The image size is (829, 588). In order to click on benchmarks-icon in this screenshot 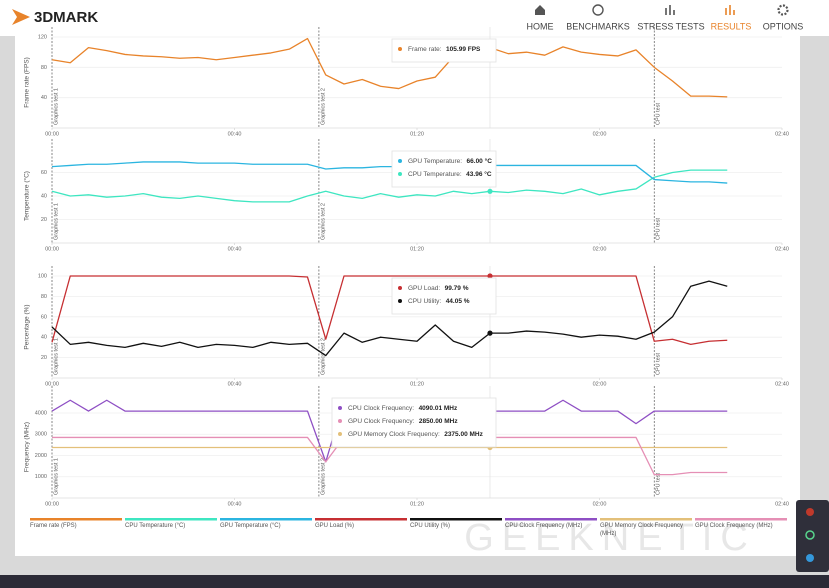, I will do `click(598, 10)`.